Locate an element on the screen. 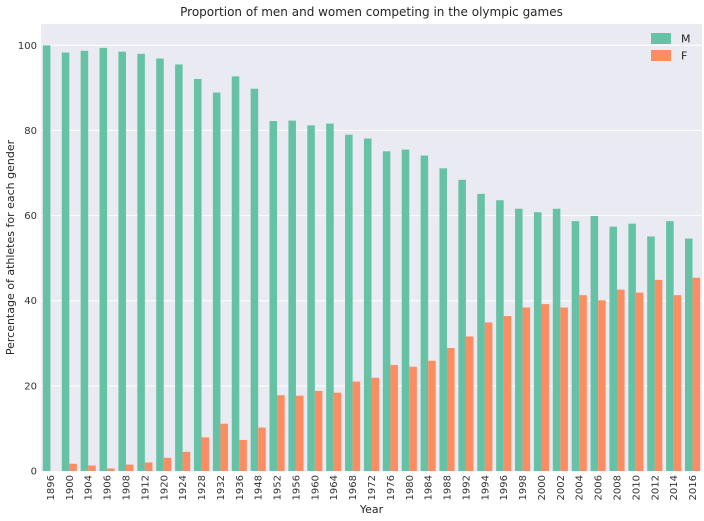 This screenshot has width=704, height=521. x-tick-label: 1960 is located at coordinates (315, 487).